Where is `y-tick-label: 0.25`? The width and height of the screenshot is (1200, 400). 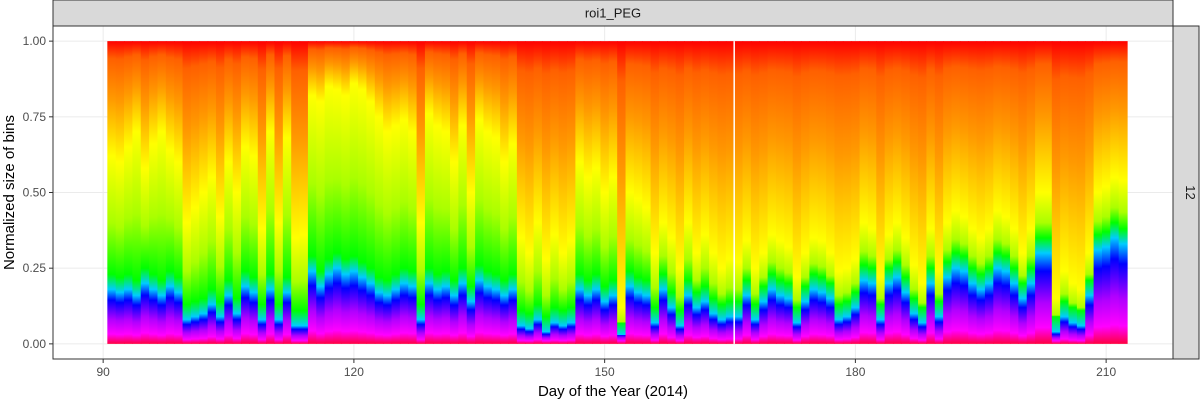 y-tick-label: 0.25 is located at coordinates (35, 268).